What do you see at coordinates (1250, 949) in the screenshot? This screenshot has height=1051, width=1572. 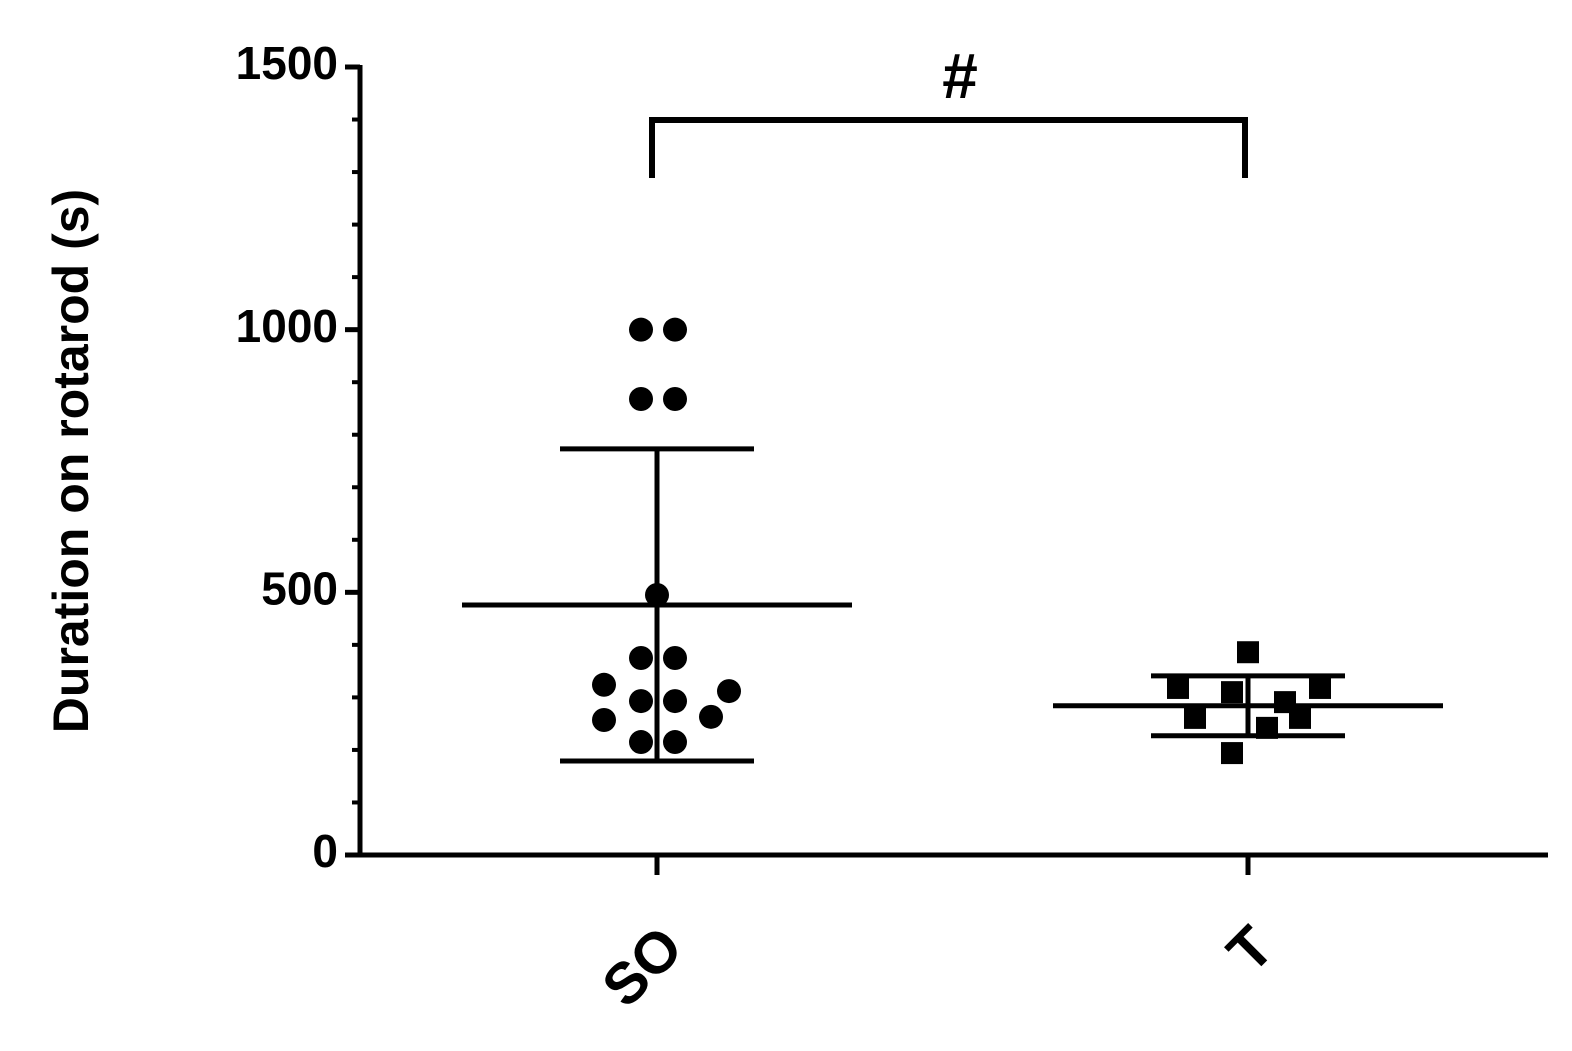 I see `x-tick-label: T` at bounding box center [1250, 949].